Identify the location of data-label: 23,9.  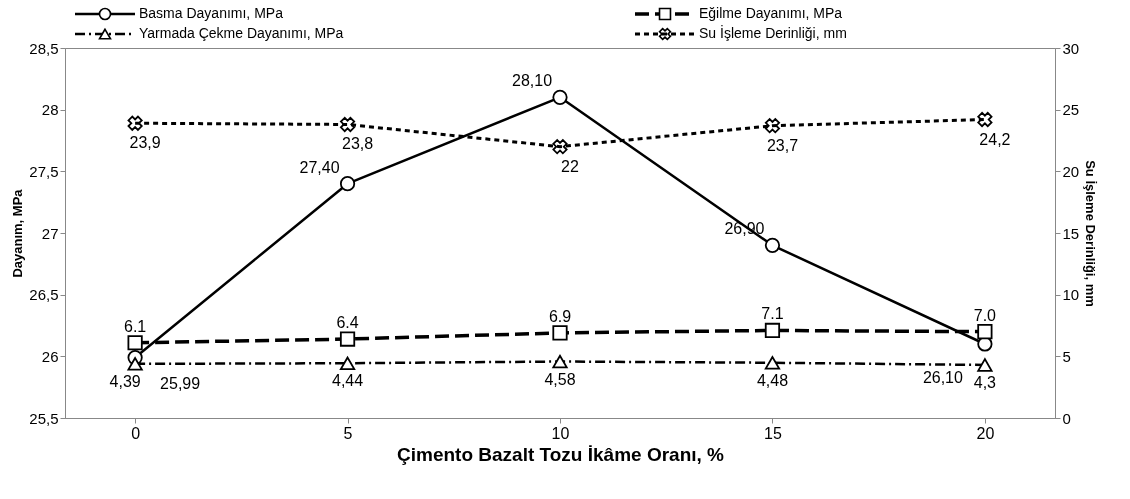
(145, 143).